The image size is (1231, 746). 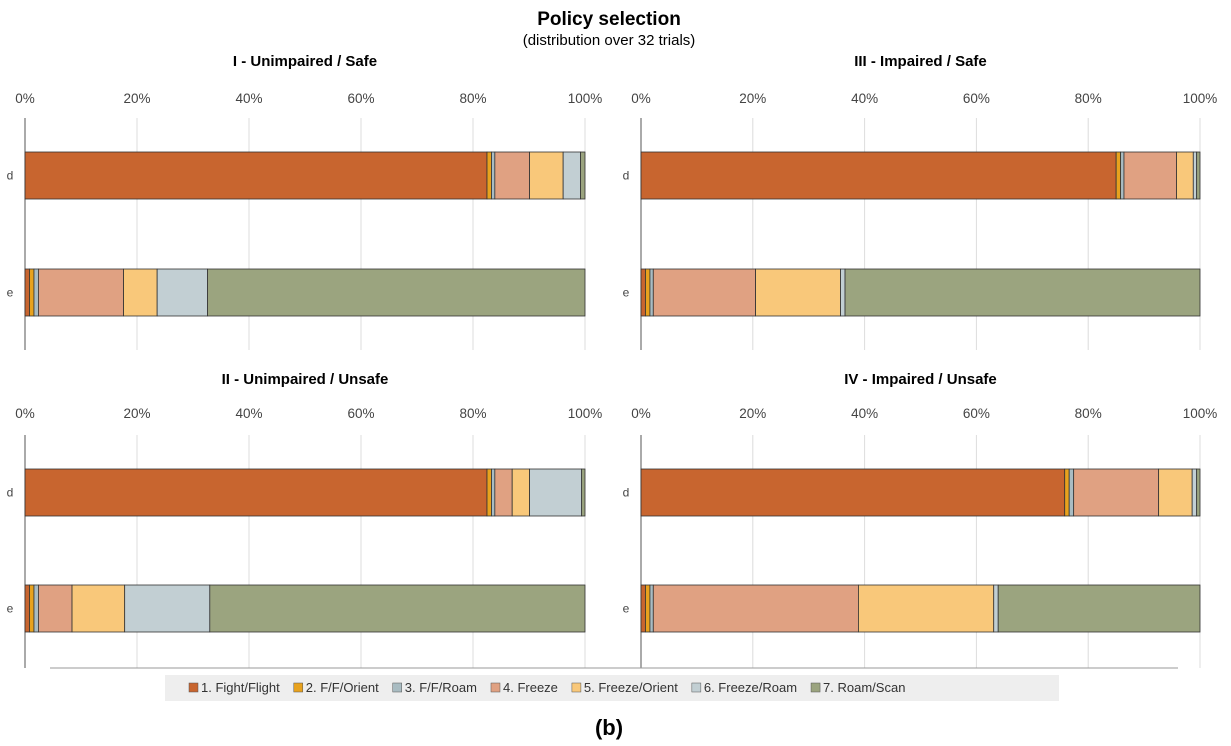 I want to click on legend-background, so click(x=612, y=688).